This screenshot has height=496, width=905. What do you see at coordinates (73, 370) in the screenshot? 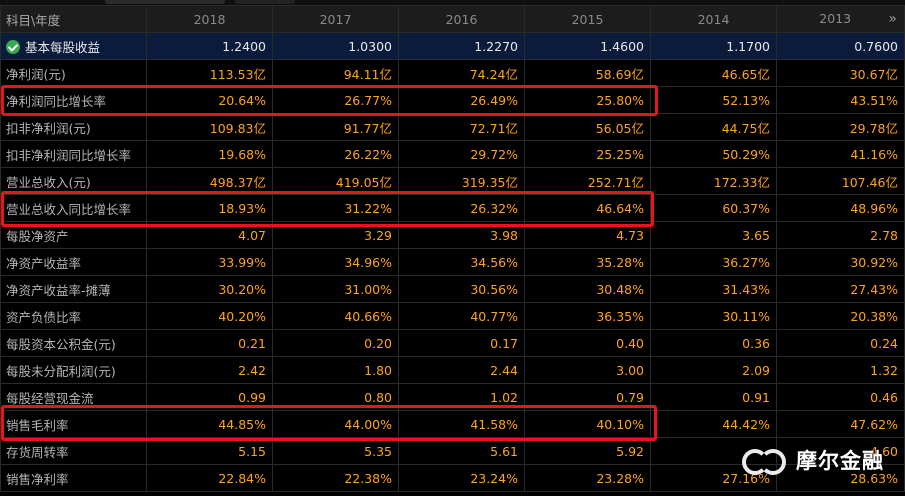
I see `row-label-cell: 每股未分配利润(元)` at bounding box center [73, 370].